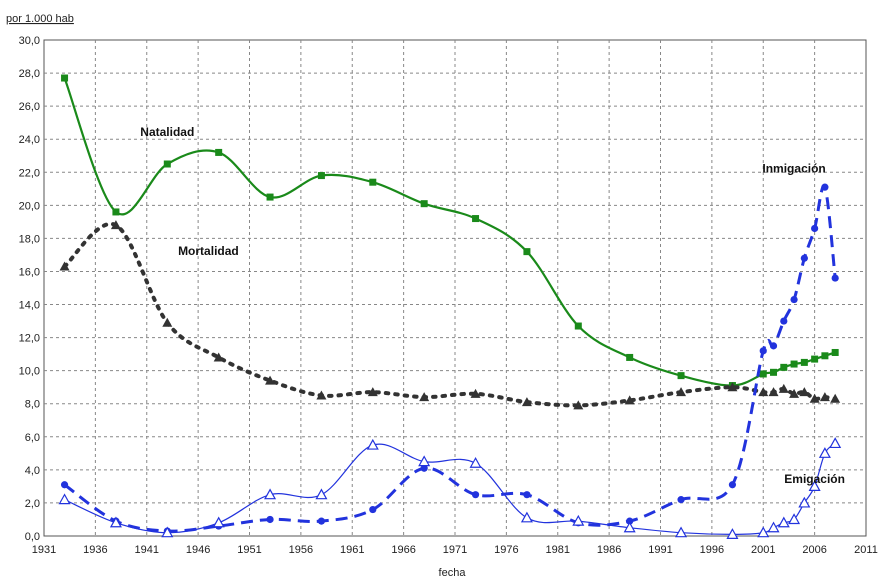  I want to click on y-tick-label: 2,0, so click(32, 504).